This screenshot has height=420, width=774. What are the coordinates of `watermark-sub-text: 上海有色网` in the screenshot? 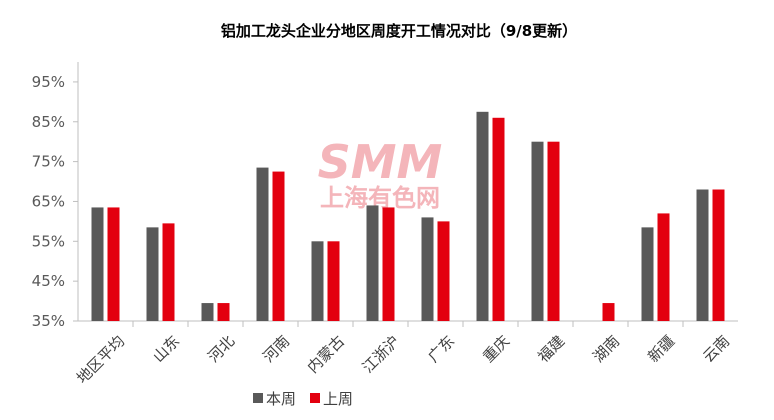 It's located at (380, 198).